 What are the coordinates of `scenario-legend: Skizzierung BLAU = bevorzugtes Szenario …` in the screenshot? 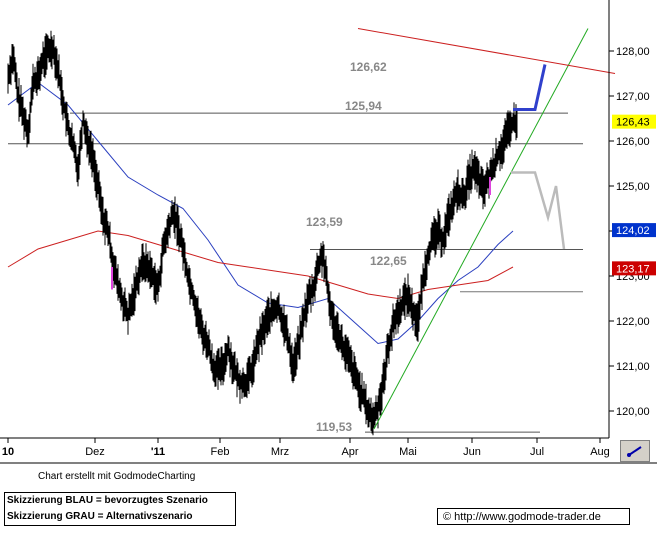 It's located at (120, 509).